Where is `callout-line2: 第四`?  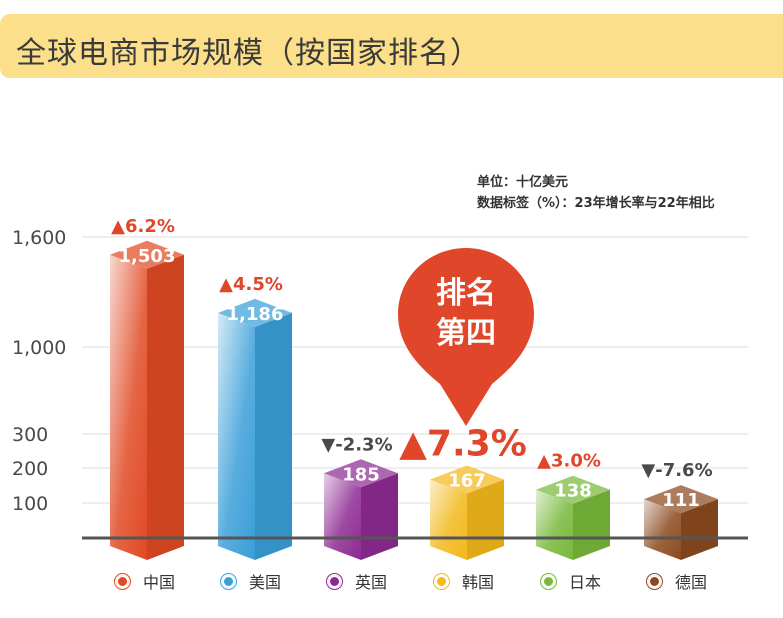
callout-line2: 第四 is located at coordinates (466, 333).